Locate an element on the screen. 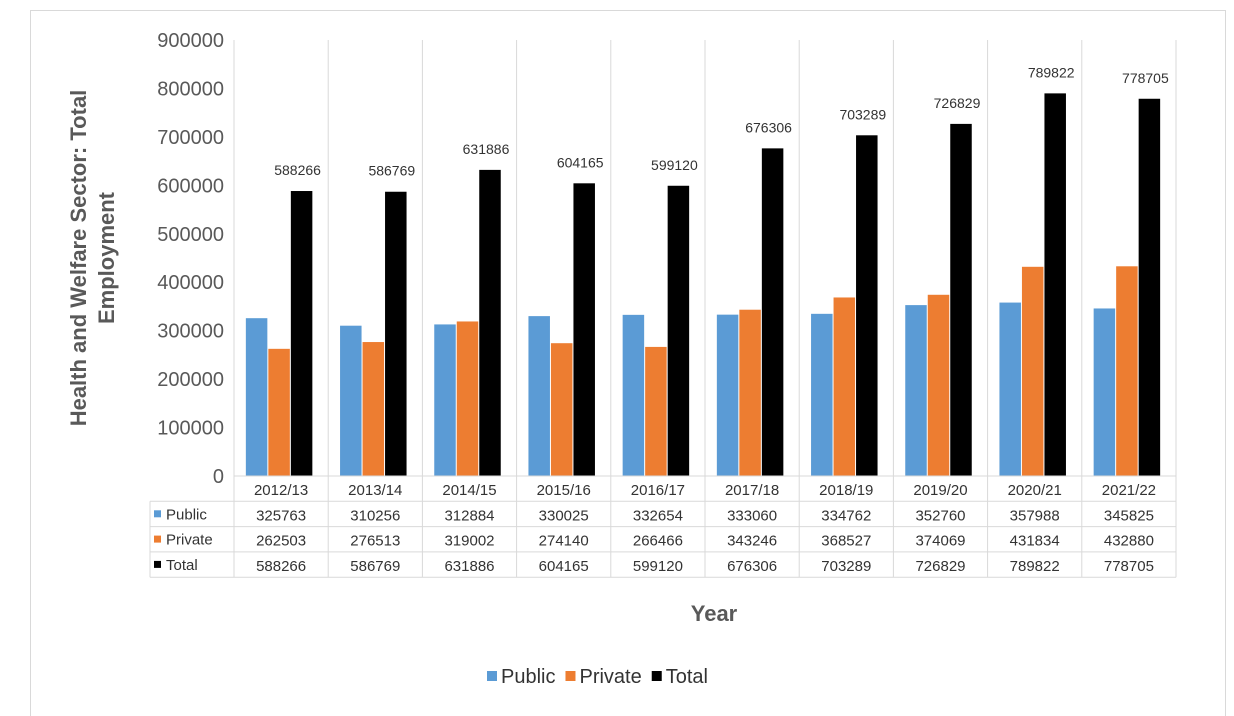 Image resolution: width=1234 pixels, height=716 pixels. data-label-total: 778705 is located at coordinates (1145, 78).